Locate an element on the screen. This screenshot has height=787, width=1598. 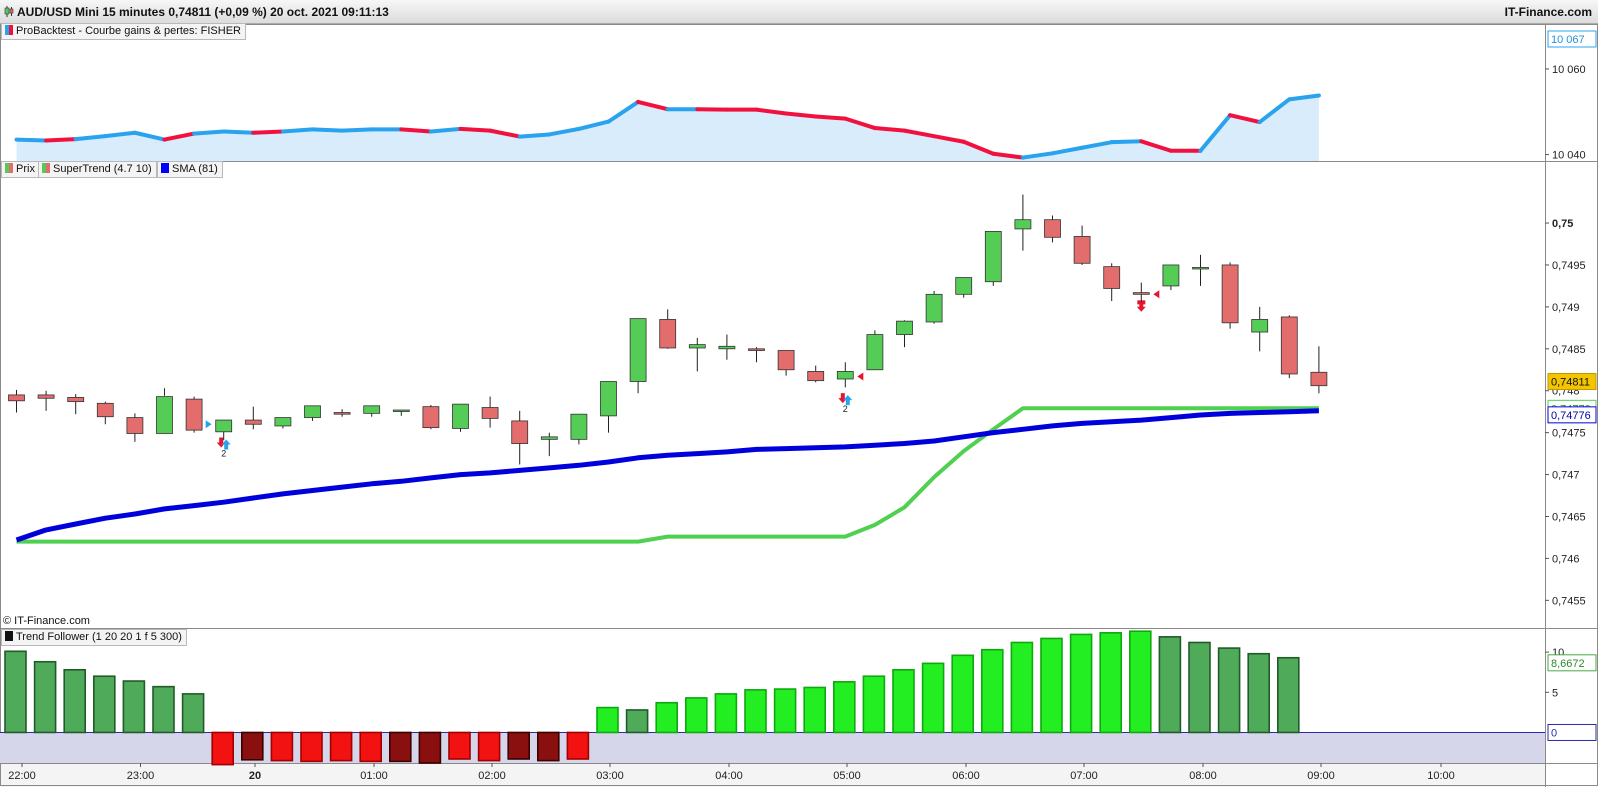
price-tag-box is located at coordinates (1572, 382).